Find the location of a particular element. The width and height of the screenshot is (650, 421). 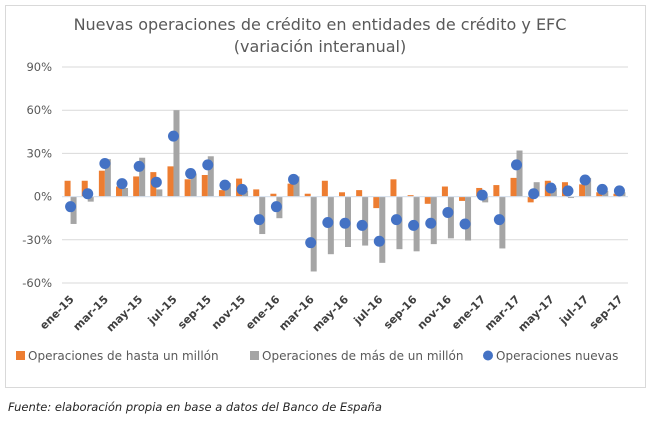

x-tick-label: ene-17 is located at coordinates (468, 312).